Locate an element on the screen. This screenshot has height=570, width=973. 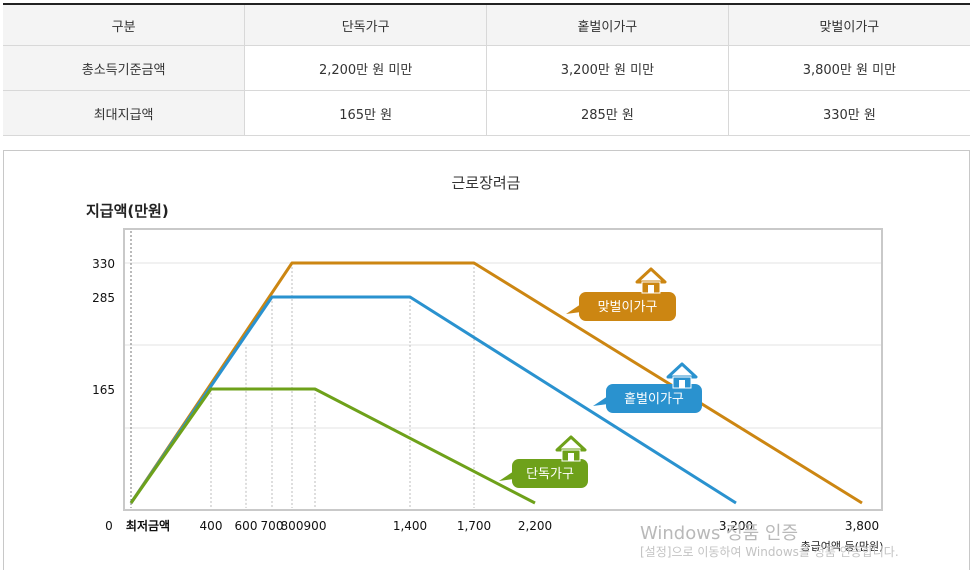
y-tick-label: 330 is located at coordinates (103, 264).